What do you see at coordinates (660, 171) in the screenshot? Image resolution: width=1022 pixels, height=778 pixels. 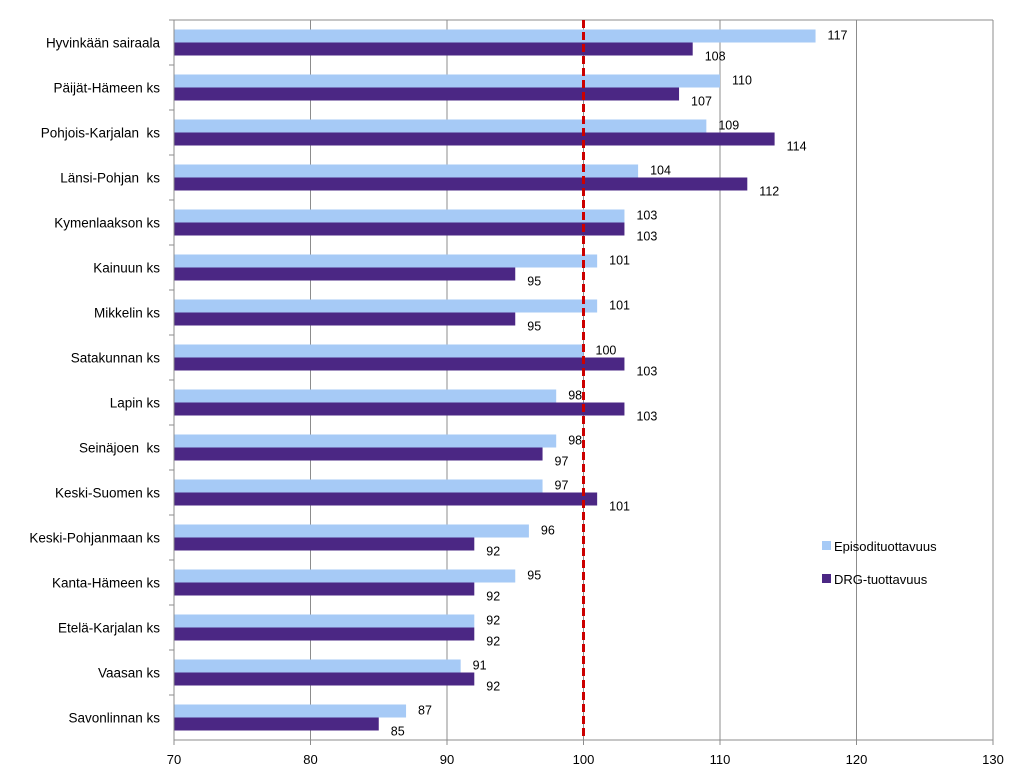 I see `value-label-episodituottavuus: 104` at bounding box center [660, 171].